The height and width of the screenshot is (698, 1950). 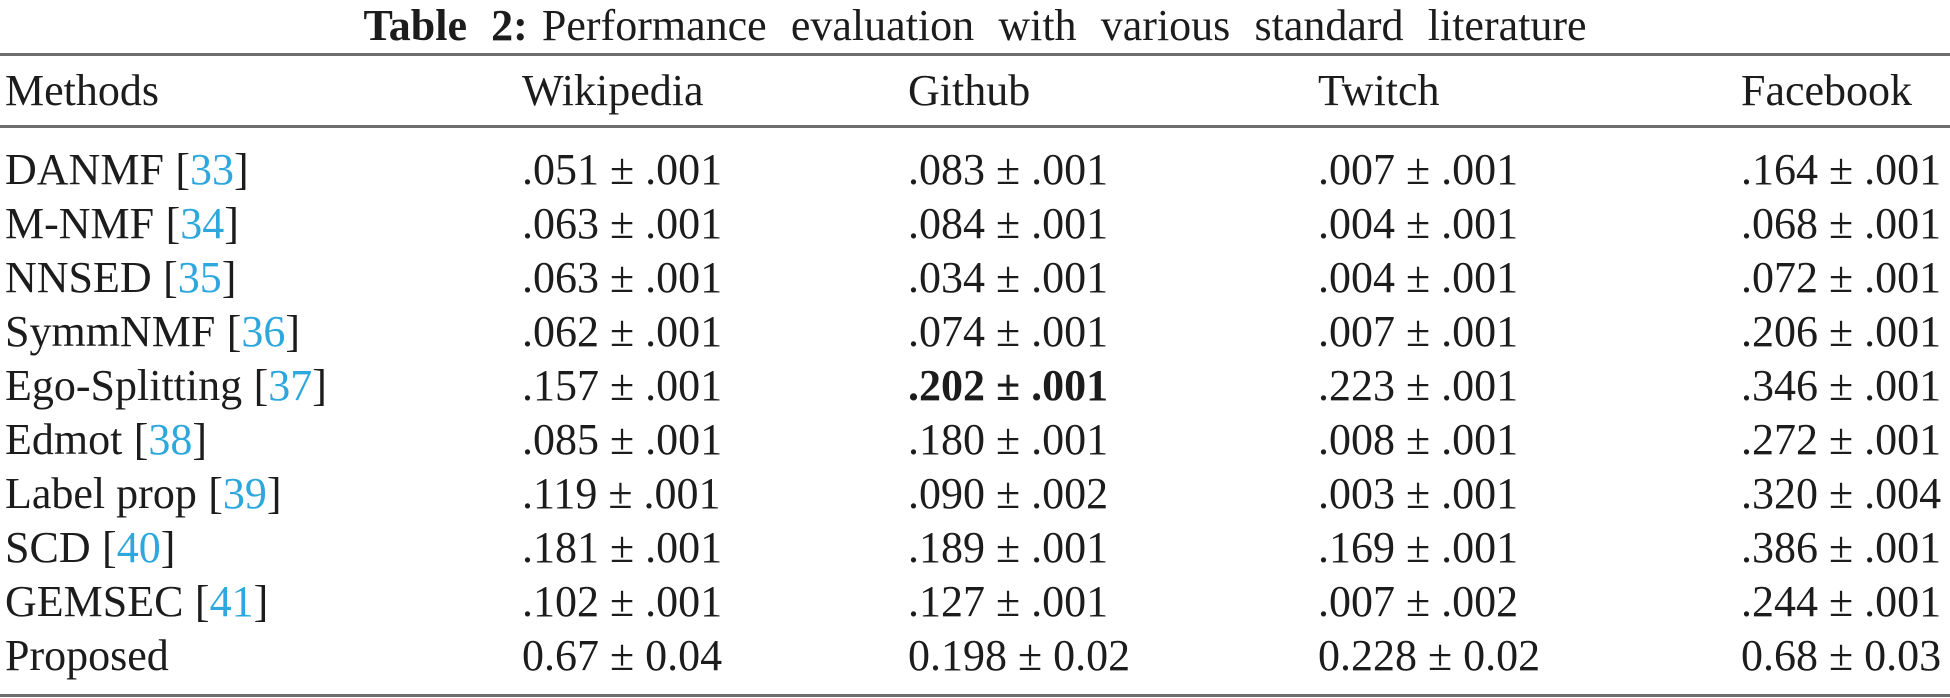 What do you see at coordinates (715, 493) in the screenshot?
I see `value-cell-wikipedia: .119 ± .001` at bounding box center [715, 493].